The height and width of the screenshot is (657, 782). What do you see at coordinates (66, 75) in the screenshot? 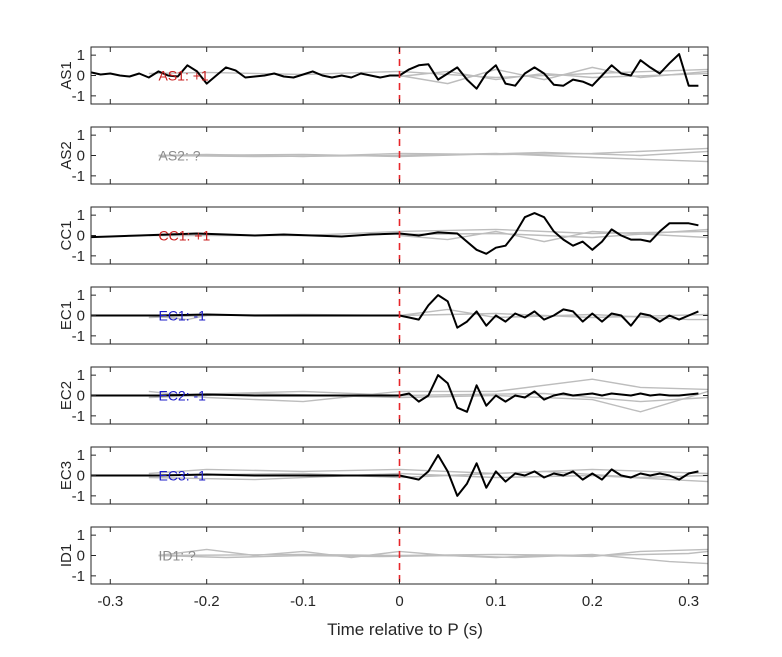
I see `y-axis-label: AS1` at bounding box center [66, 75].